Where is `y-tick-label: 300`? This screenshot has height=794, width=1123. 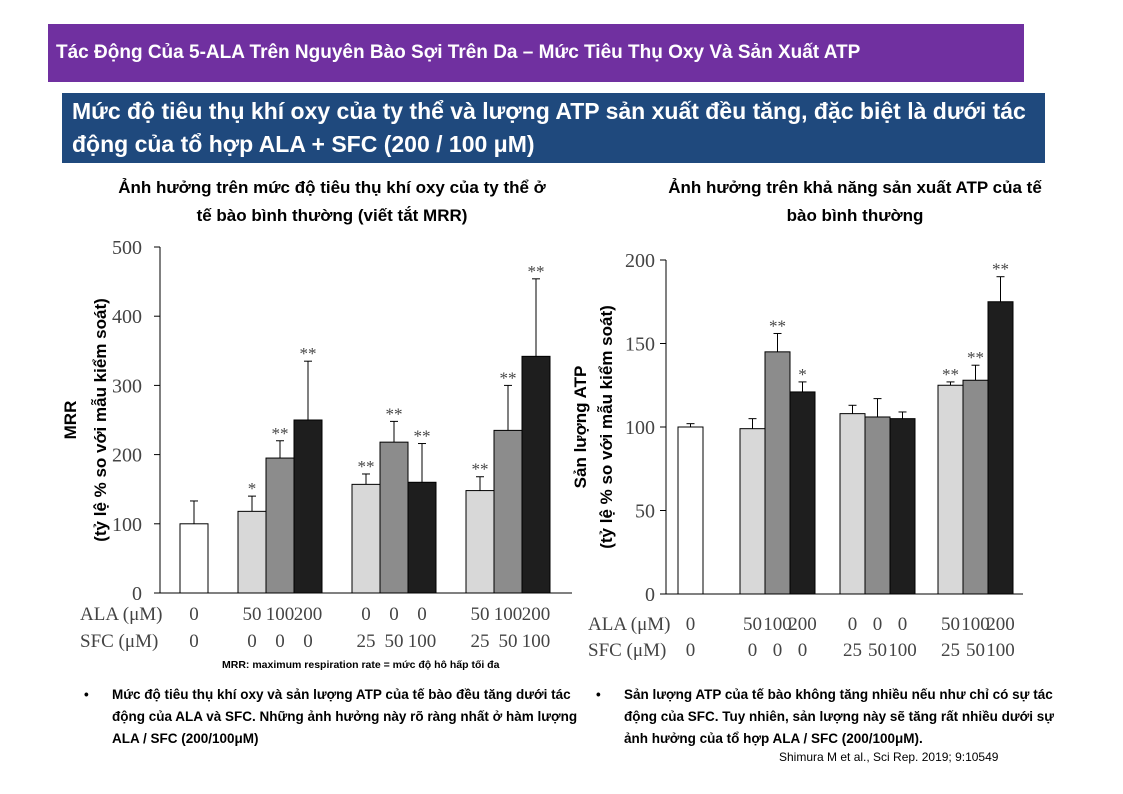
y-tick-label: 300 is located at coordinates (127, 386).